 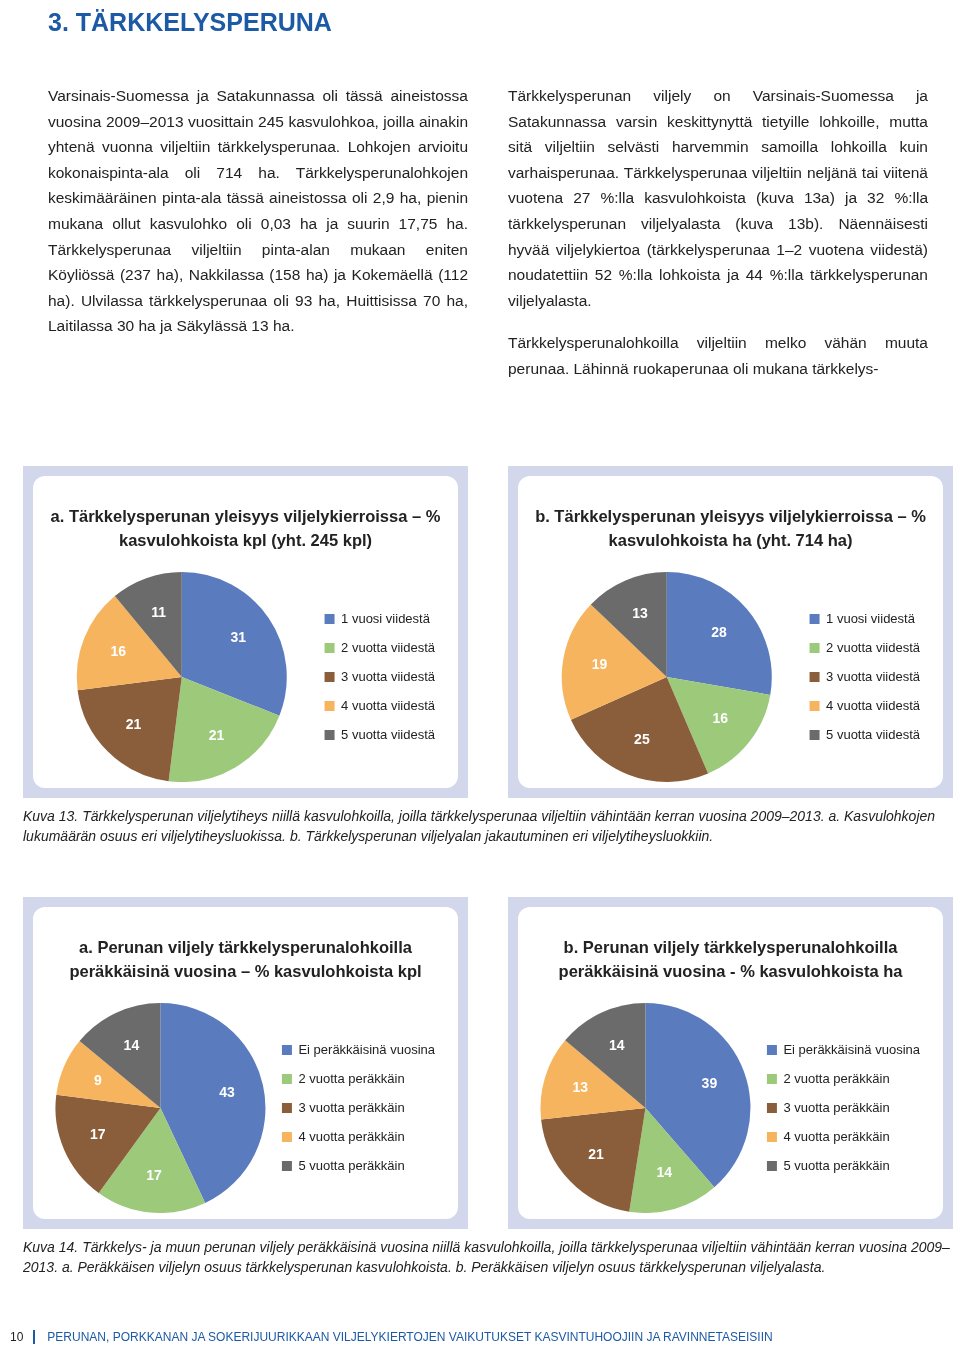 What do you see at coordinates (190, 22) in the screenshot?
I see `text: 3. TÄRKKELYSPERUNA` at bounding box center [190, 22].